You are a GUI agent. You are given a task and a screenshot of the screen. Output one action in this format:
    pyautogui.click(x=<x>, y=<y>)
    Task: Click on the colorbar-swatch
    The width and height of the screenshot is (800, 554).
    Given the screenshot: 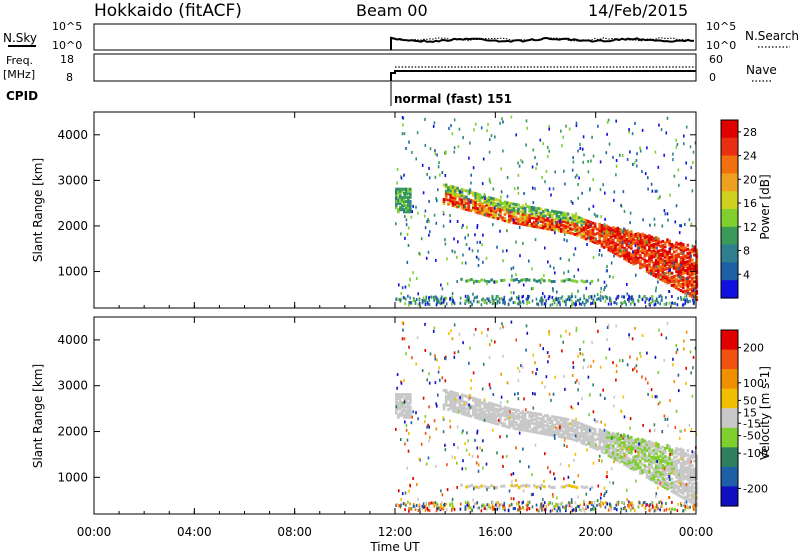 What is the action you would take?
    pyautogui.click(x=729, y=182)
    